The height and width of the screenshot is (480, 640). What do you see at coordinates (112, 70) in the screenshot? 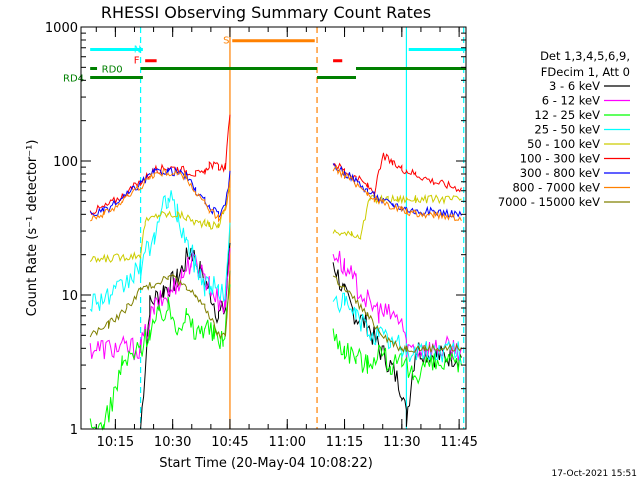
I see `flag-label-rd0: RD0` at bounding box center [112, 70].